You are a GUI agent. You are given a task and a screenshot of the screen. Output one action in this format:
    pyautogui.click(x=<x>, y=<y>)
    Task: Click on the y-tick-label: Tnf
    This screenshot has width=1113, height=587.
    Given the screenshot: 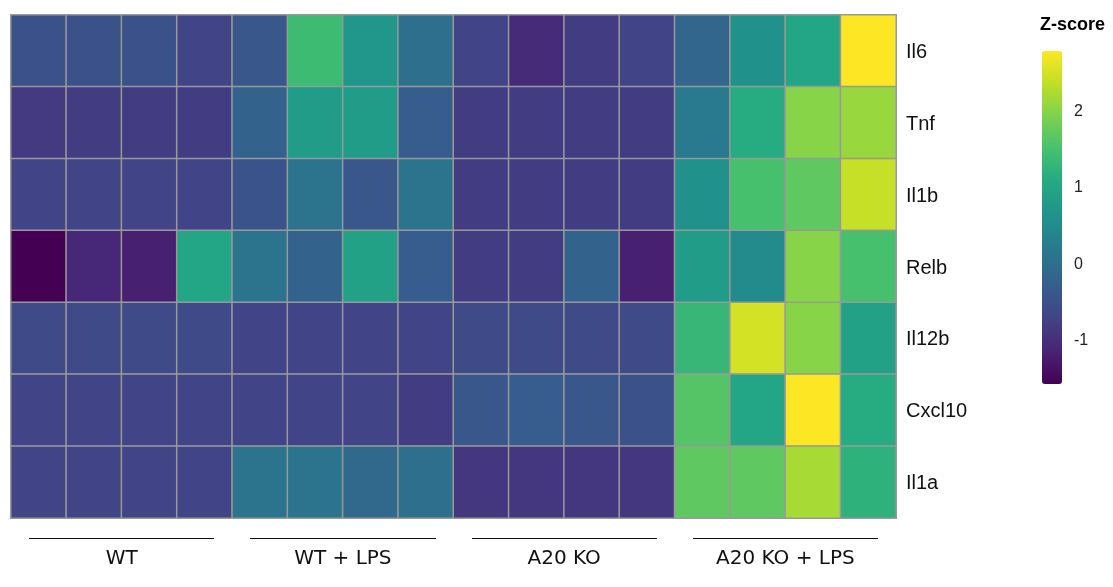 What is the action you would take?
    pyautogui.click(x=921, y=122)
    